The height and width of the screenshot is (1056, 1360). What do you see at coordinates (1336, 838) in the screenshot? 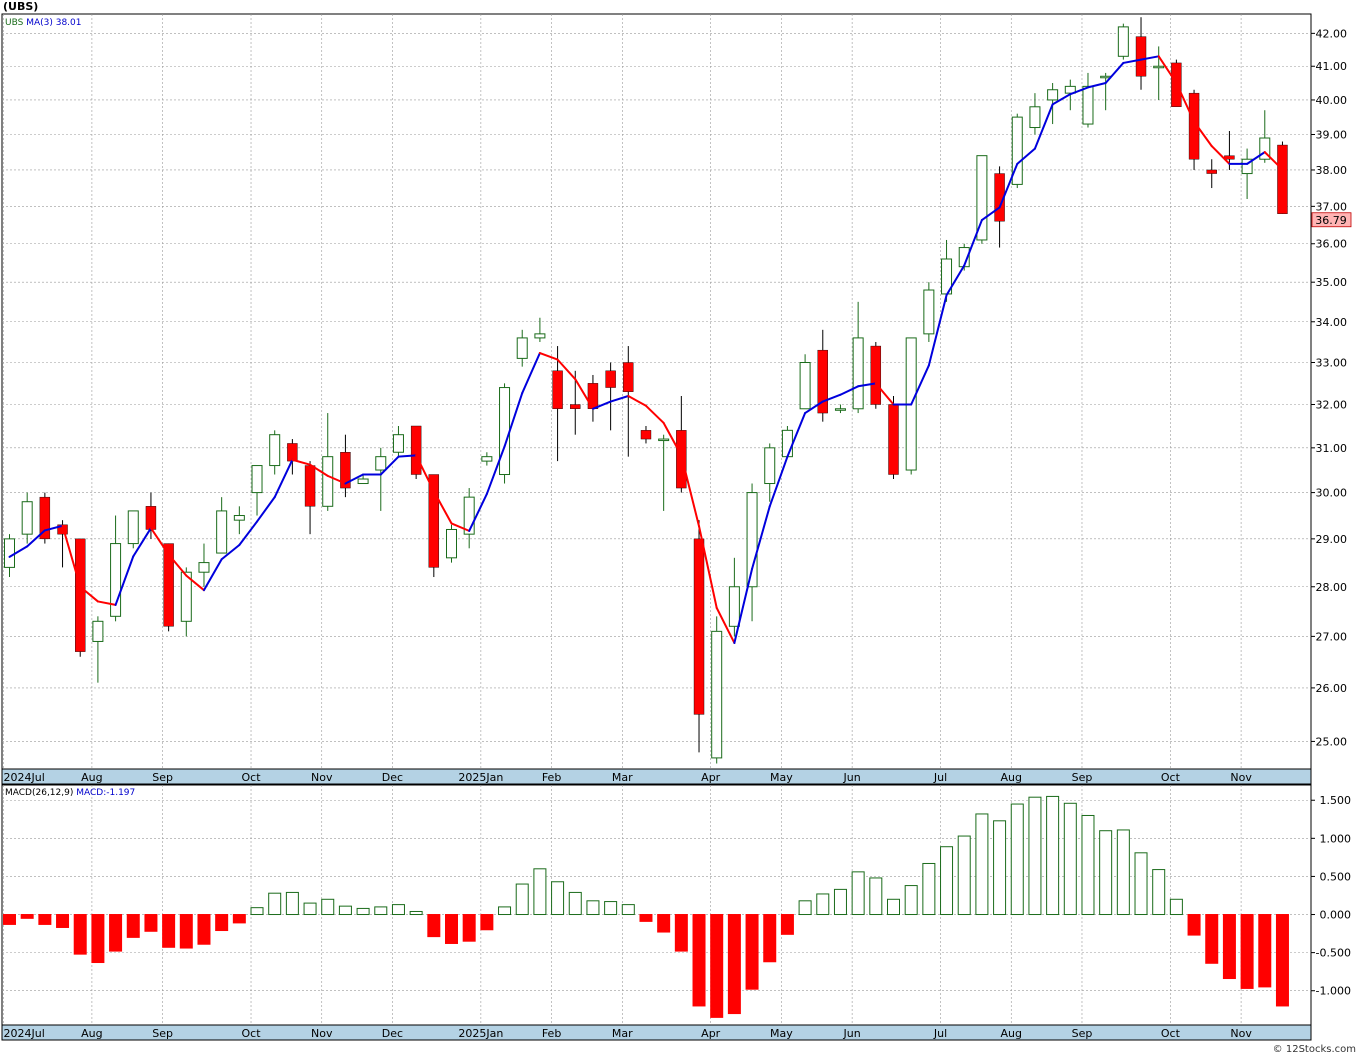
I see `macd-tick-label: 1.000` at bounding box center [1336, 838].